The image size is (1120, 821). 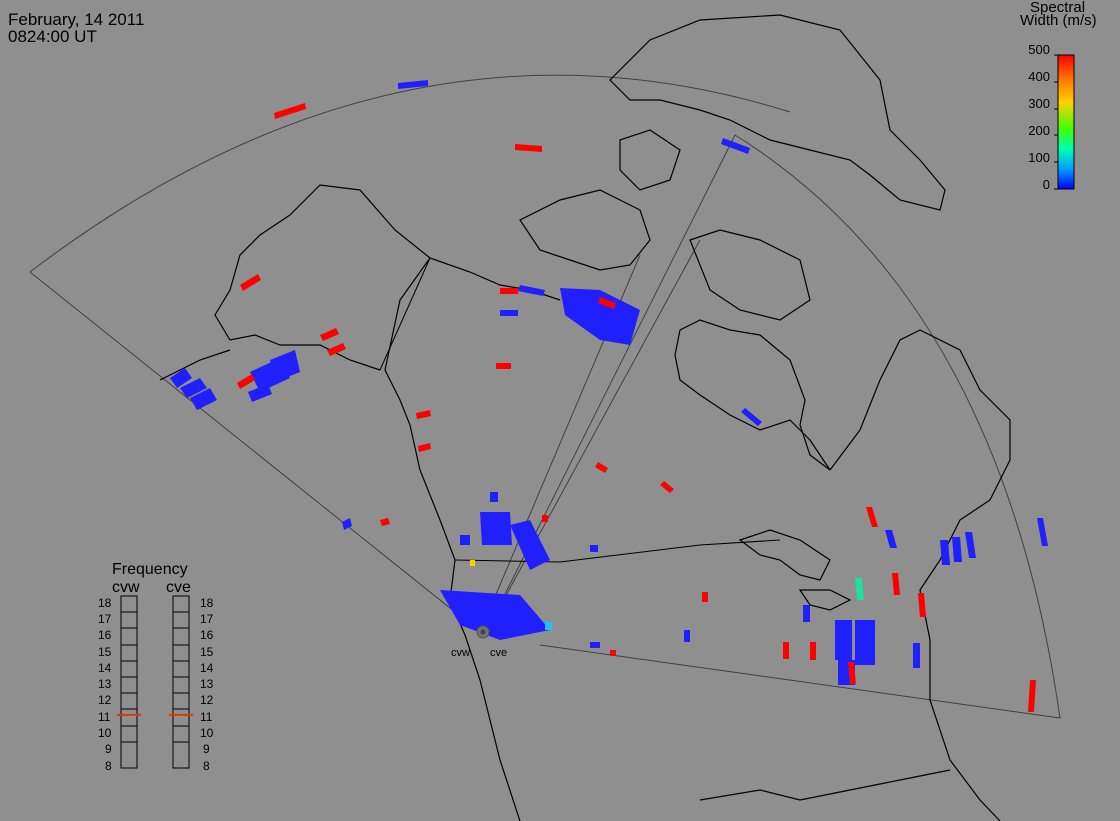 What do you see at coordinates (1058, 8) in the screenshot?
I see `colorbar-title: Spectral` at bounding box center [1058, 8].